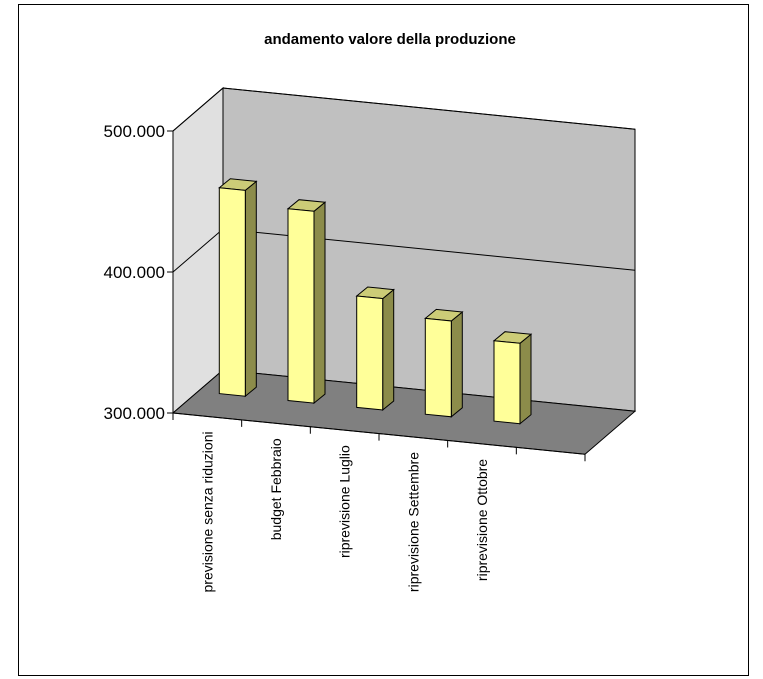  I want to click on x-category-label: riprevisione Luglio, so click(345, 501).